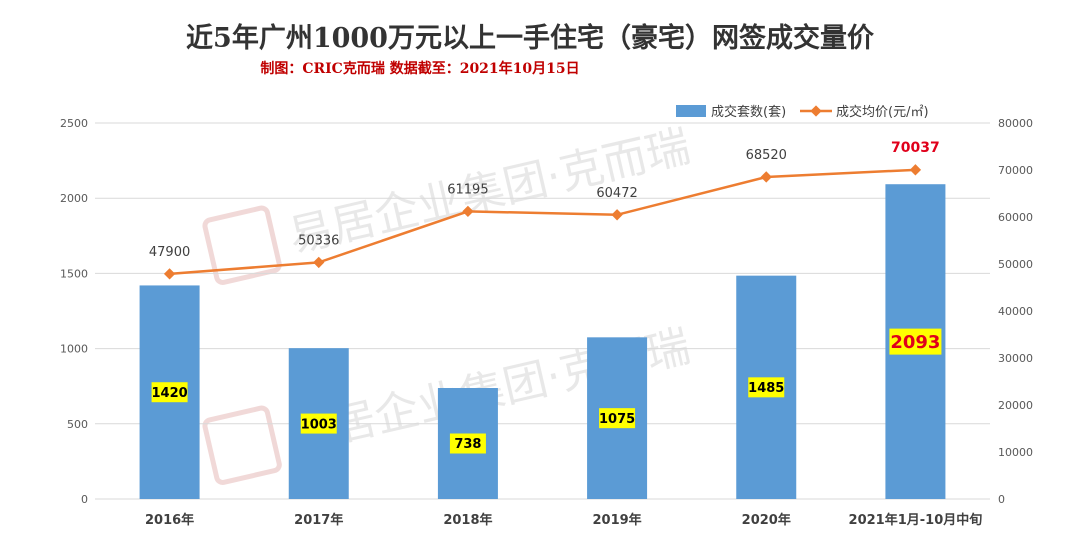  What do you see at coordinates (766, 520) in the screenshot?
I see `x-tick-label: 2020年` at bounding box center [766, 520].